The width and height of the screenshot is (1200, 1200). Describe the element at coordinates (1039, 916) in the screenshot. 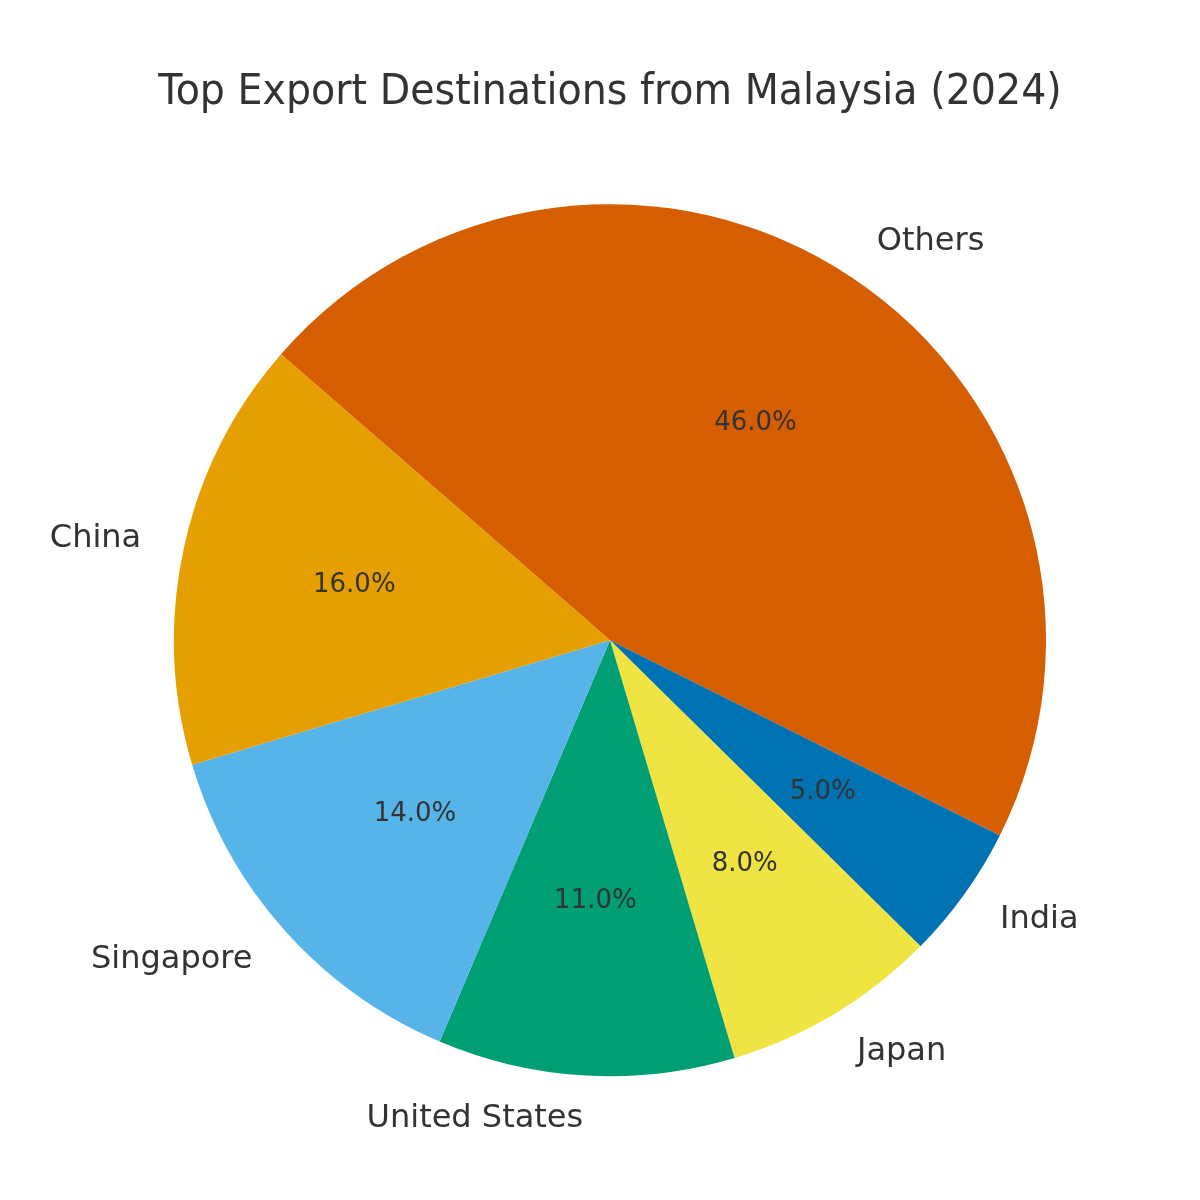

I see `slice-label: India` at that location.